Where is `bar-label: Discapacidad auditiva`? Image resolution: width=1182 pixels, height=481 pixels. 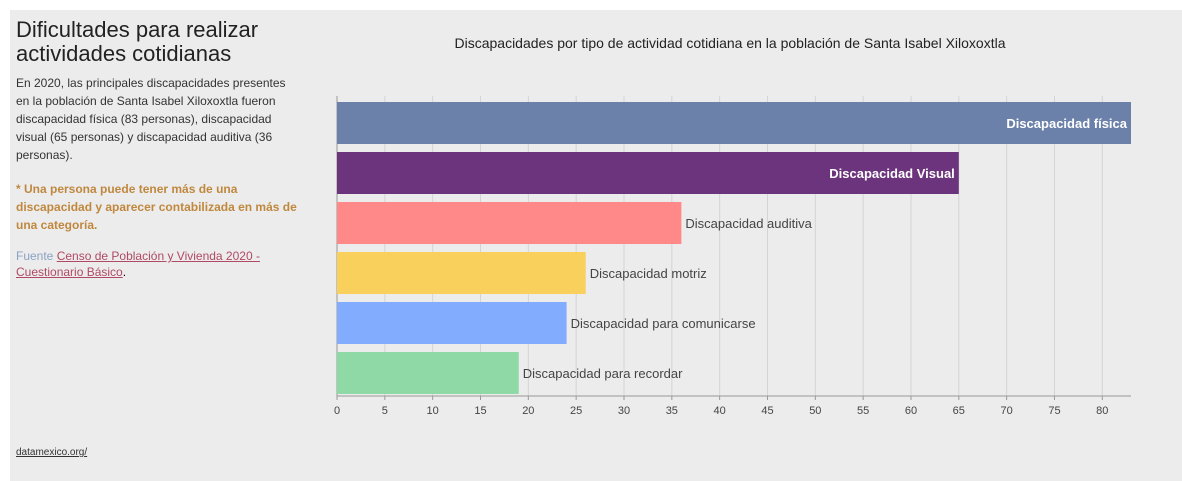
bar-label: Discapacidad auditiva is located at coordinates (748, 223).